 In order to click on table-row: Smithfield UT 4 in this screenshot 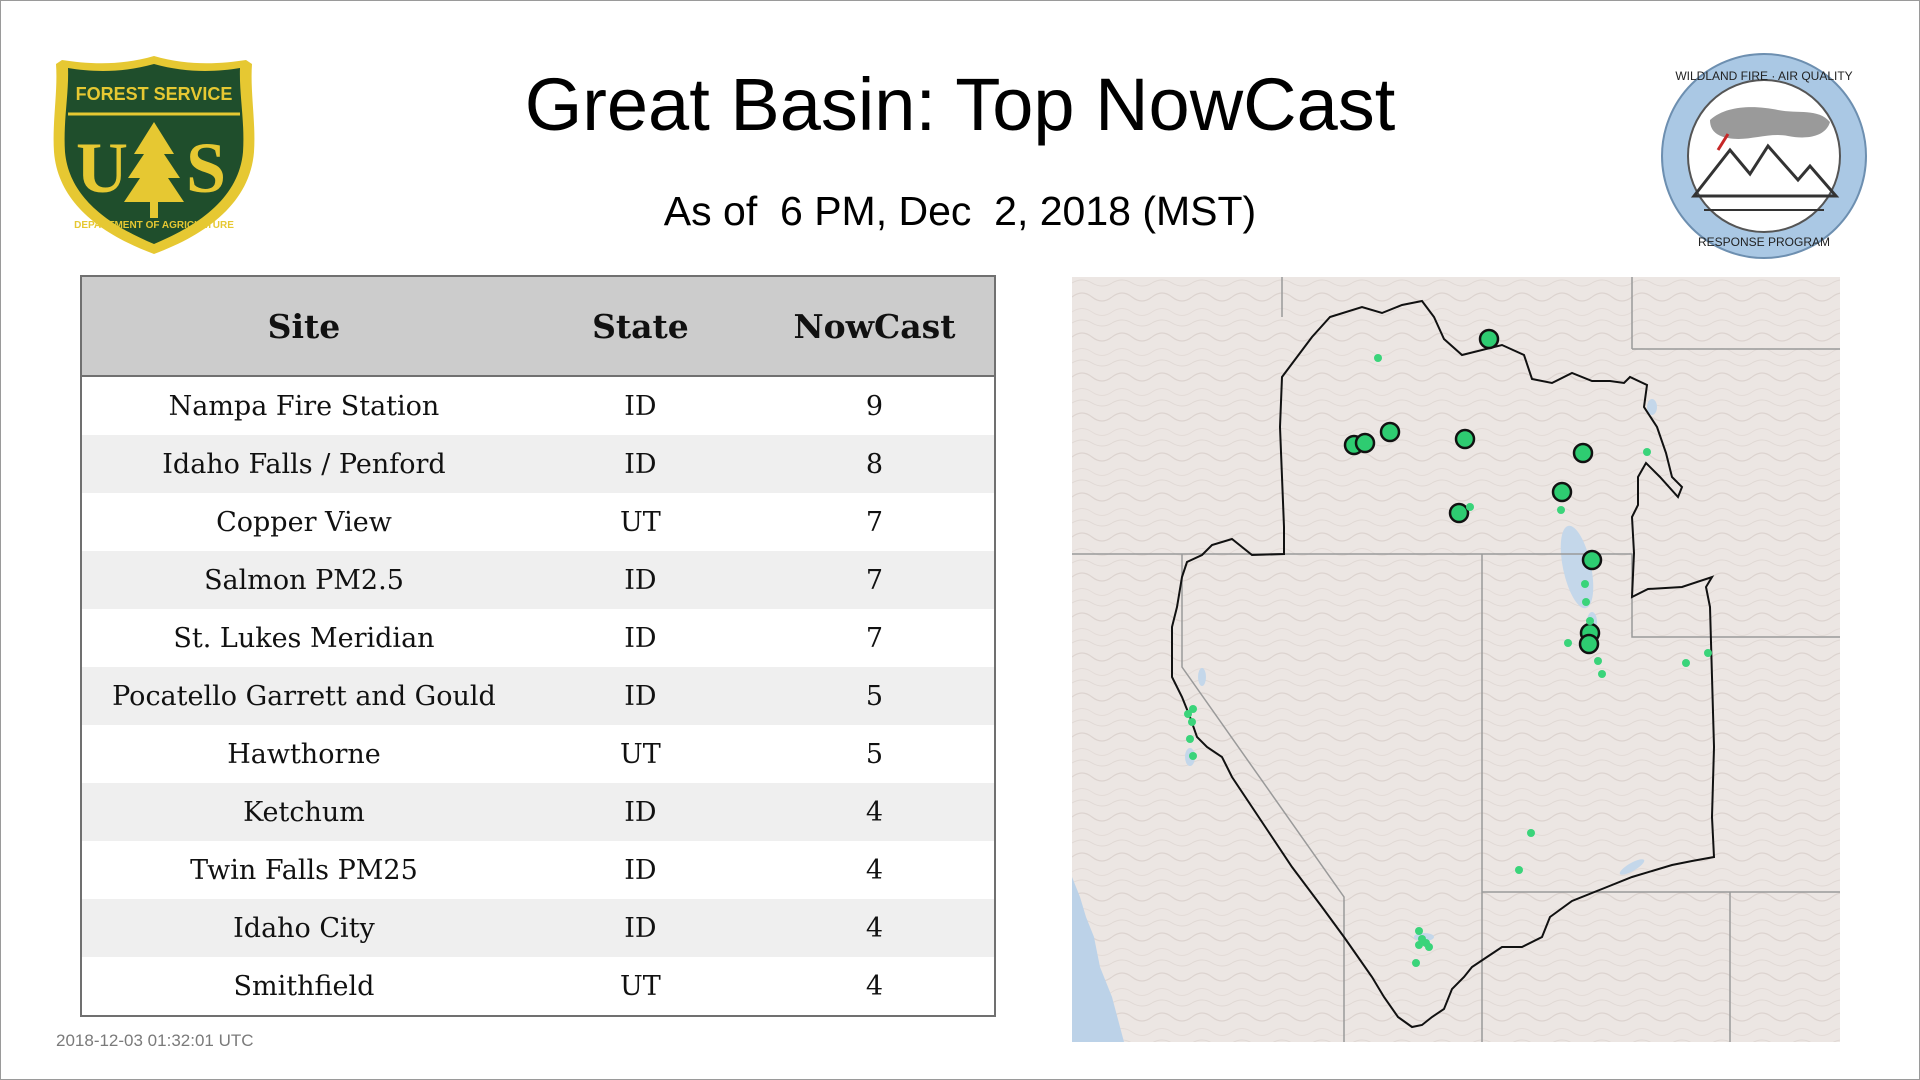, I will do `click(538, 986)`.